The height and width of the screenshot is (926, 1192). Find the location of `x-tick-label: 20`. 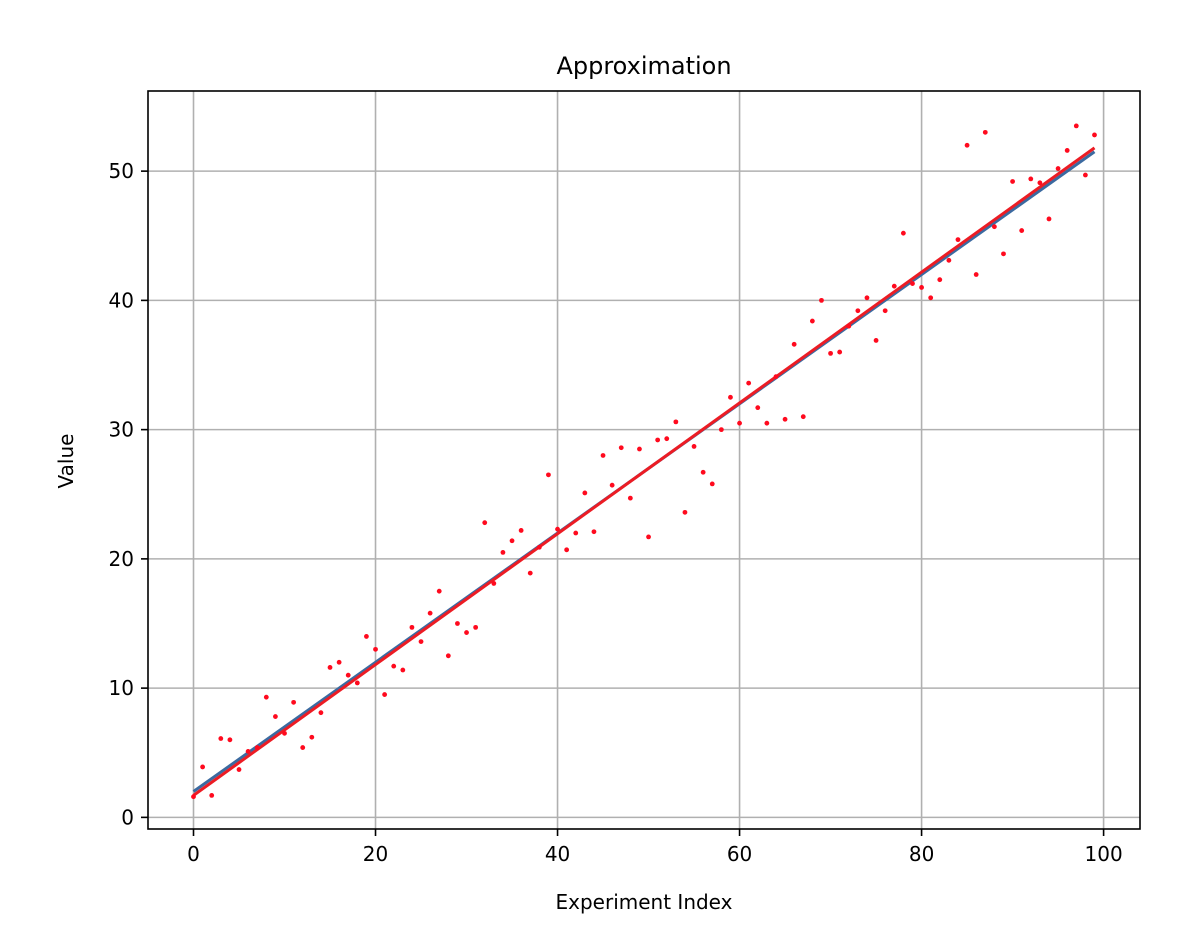

x-tick-label: 20 is located at coordinates (375, 854).